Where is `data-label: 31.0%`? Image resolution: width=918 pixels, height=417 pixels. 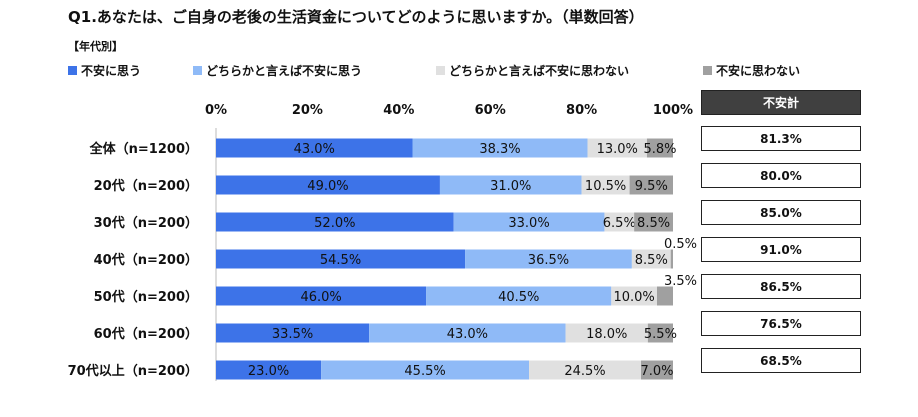 data-label: 31.0% is located at coordinates (510, 186).